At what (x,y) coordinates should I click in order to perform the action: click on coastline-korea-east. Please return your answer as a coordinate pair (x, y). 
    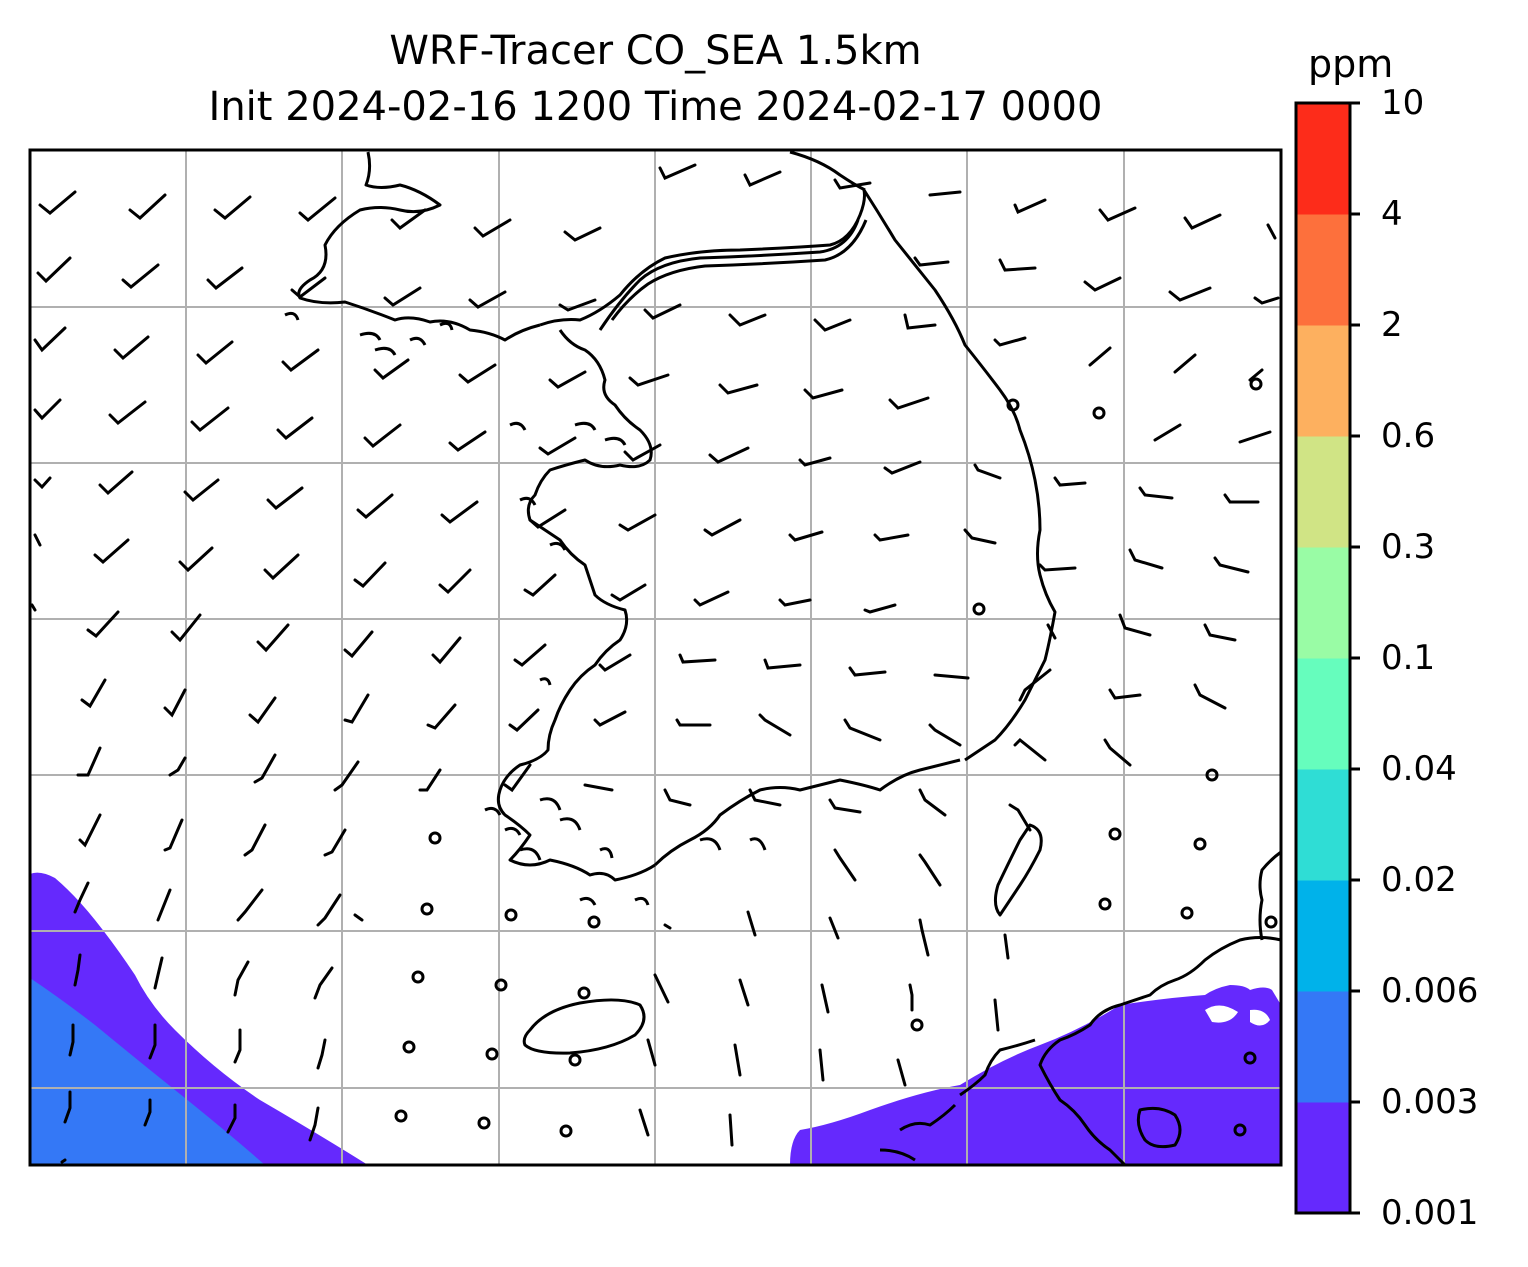
    Looking at the image, I should click on (959, 475).